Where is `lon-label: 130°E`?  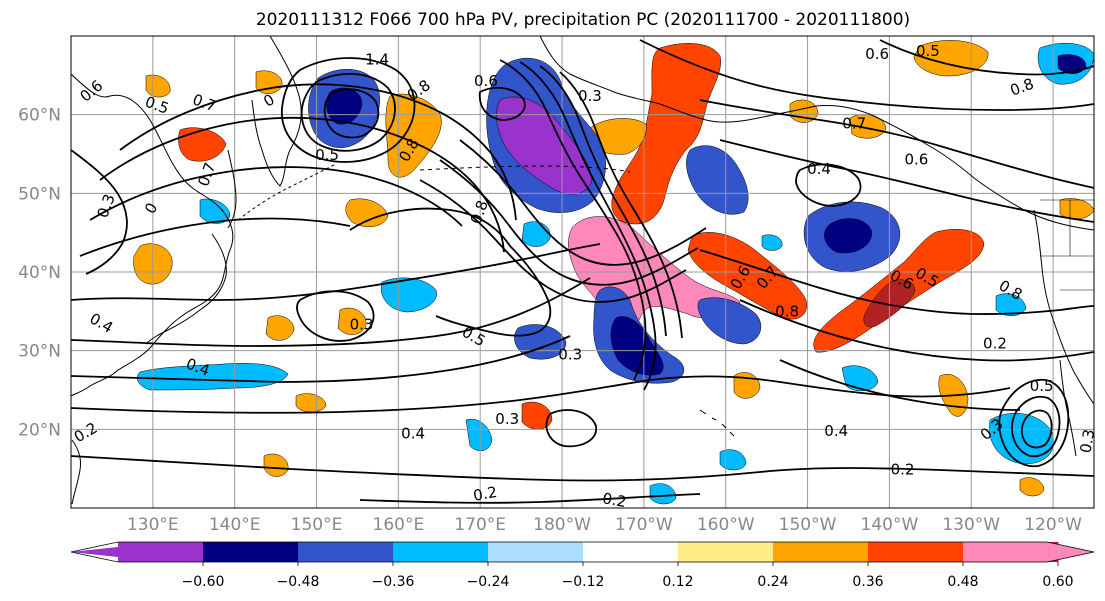
lon-label: 130°E is located at coordinates (153, 525).